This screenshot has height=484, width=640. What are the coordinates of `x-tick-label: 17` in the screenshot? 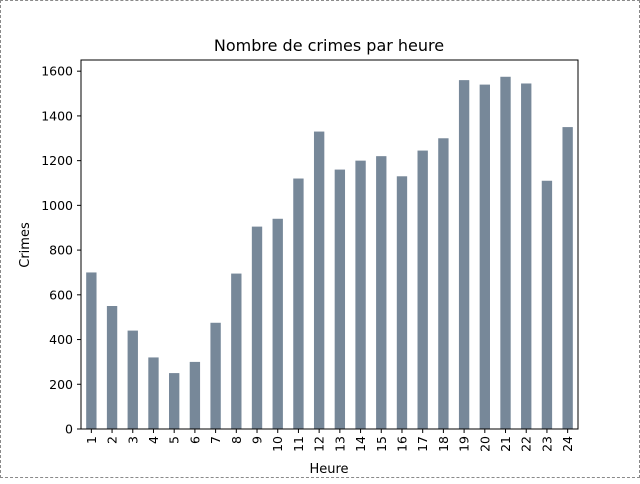 It's located at (422, 444).